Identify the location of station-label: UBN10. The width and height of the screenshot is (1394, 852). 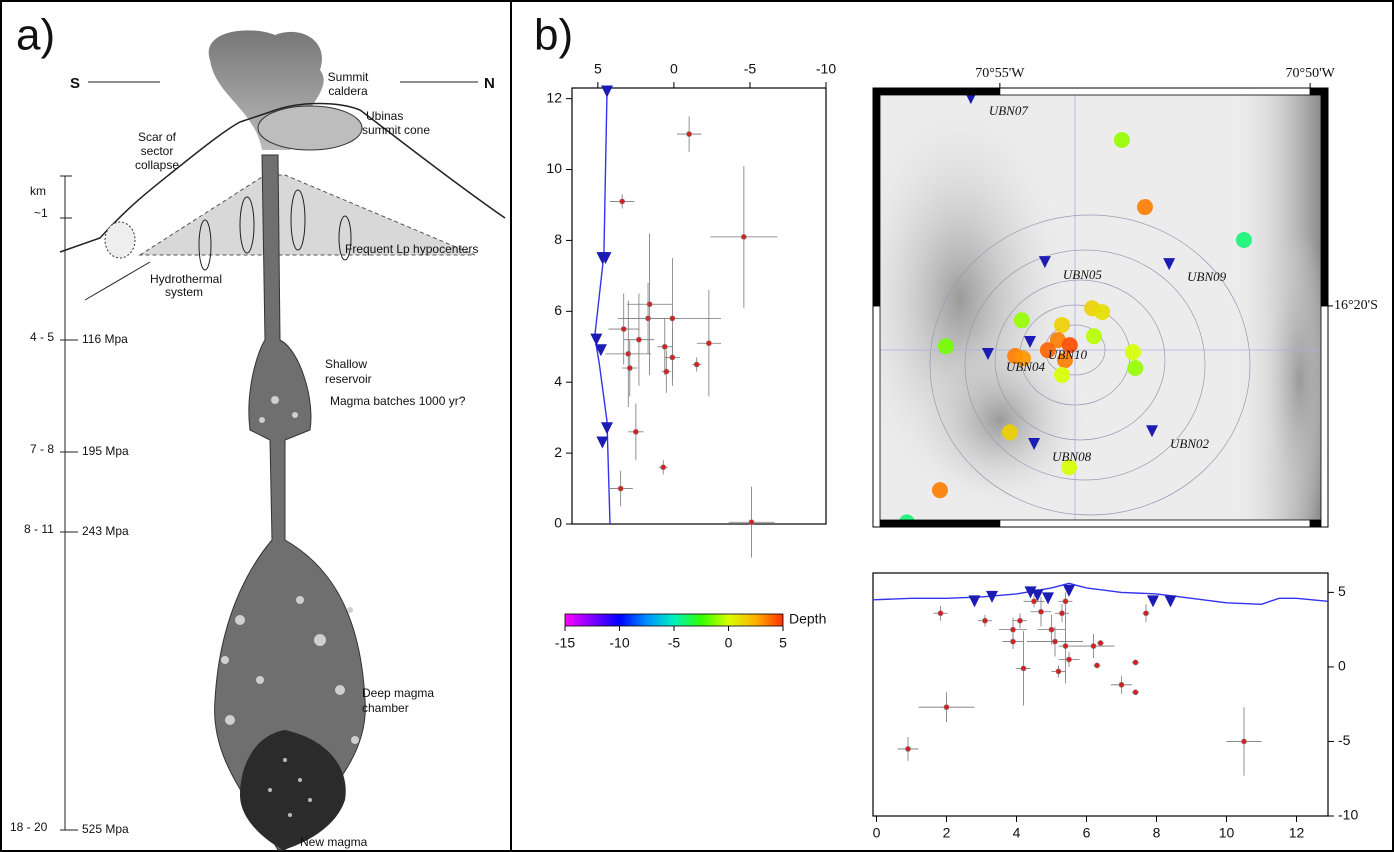
(1068, 354).